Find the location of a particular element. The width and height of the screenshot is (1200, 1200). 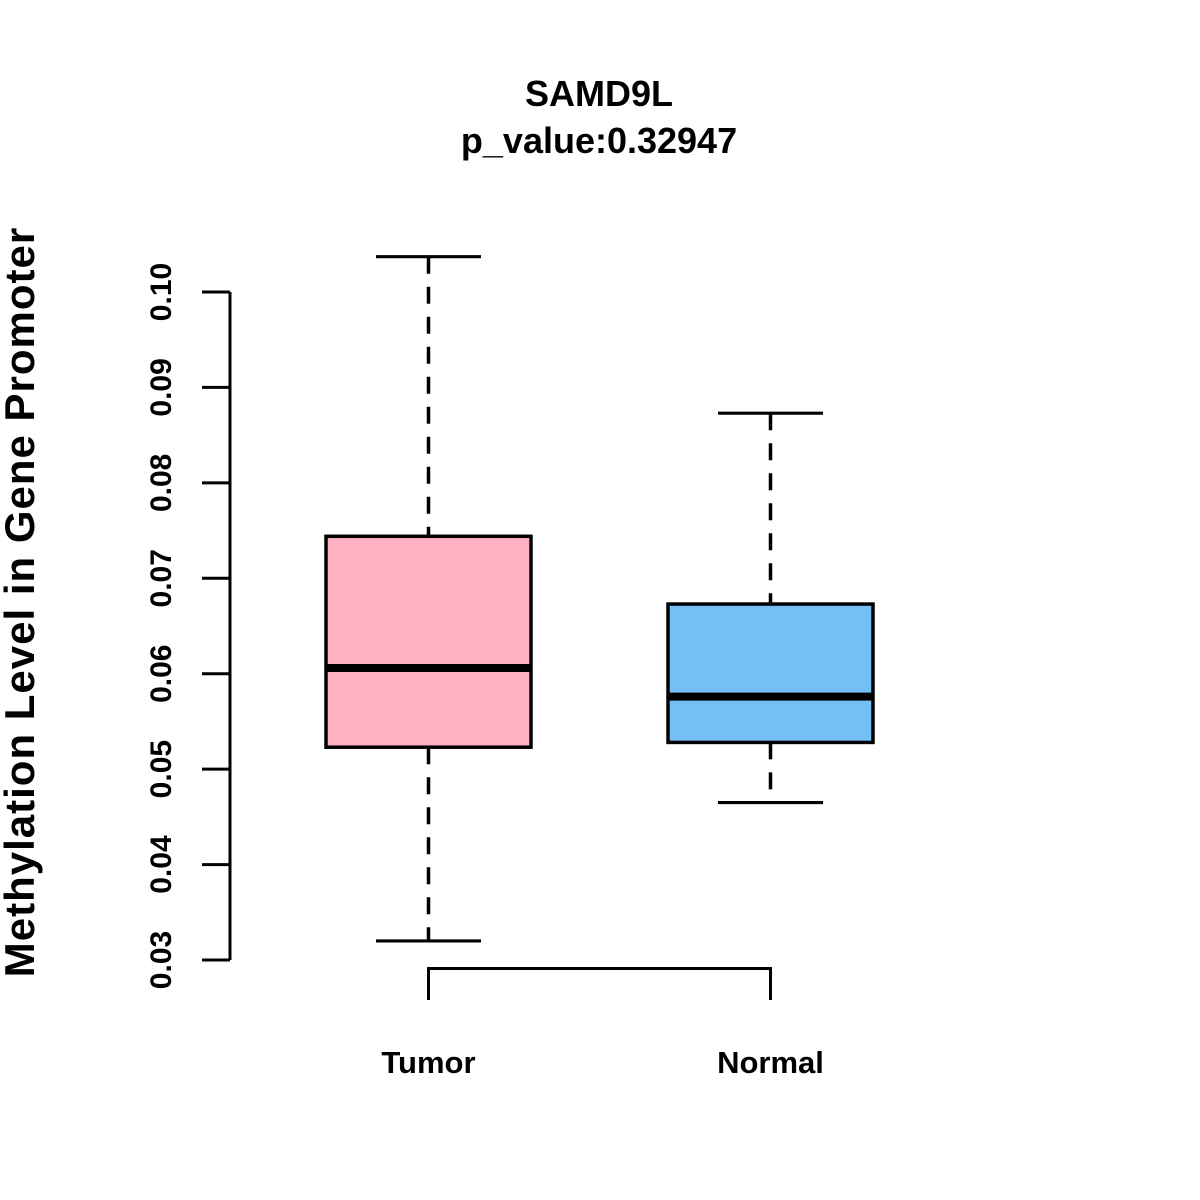

y-tick-label: 0.03 is located at coordinates (161, 960).